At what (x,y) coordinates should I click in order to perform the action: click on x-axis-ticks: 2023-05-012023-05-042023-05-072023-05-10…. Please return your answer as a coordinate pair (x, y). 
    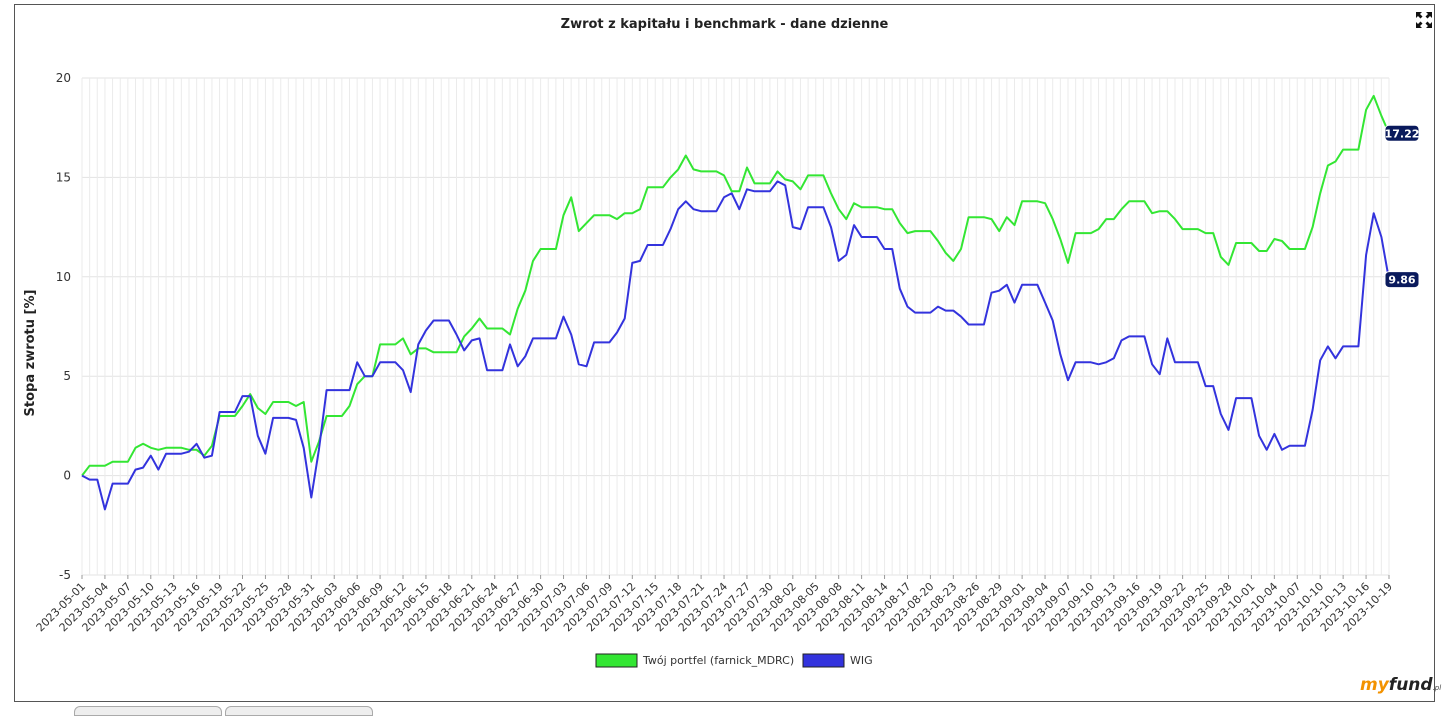
    Looking at the image, I should click on (714, 604).